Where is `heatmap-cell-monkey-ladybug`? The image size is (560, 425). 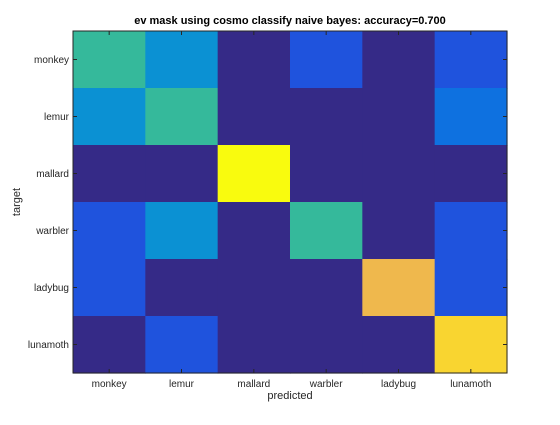 heatmap-cell-monkey-ladybug is located at coordinates (399, 60).